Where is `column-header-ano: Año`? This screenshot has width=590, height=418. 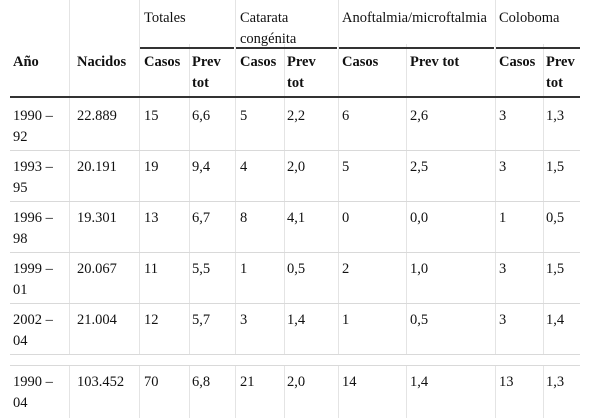 column-header-ano: Año is located at coordinates (26, 62).